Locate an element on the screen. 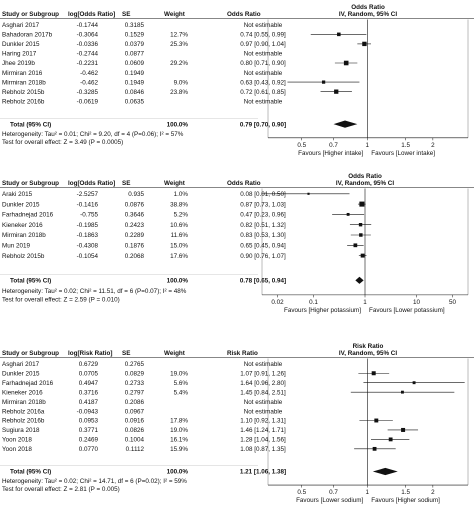 The image size is (474, 505). log-value: -0.1744 is located at coordinates (88, 25).